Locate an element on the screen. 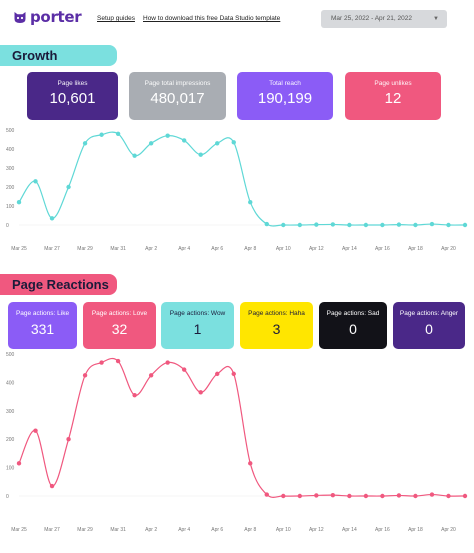 The image size is (474, 553). growth-kpi-card: Page likes 10,601 is located at coordinates (72, 96).